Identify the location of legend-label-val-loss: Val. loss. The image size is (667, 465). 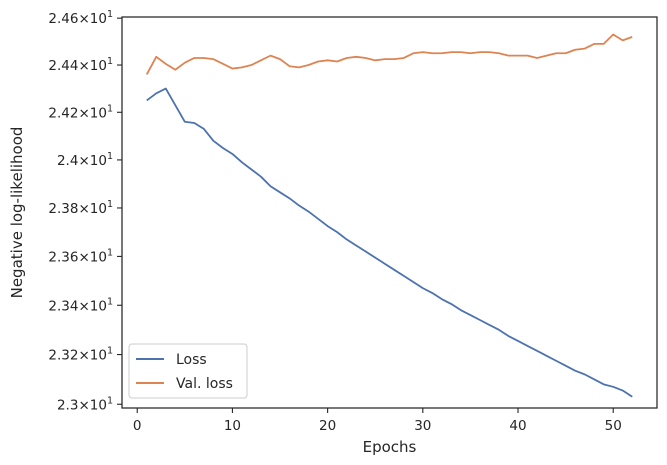
(204, 384).